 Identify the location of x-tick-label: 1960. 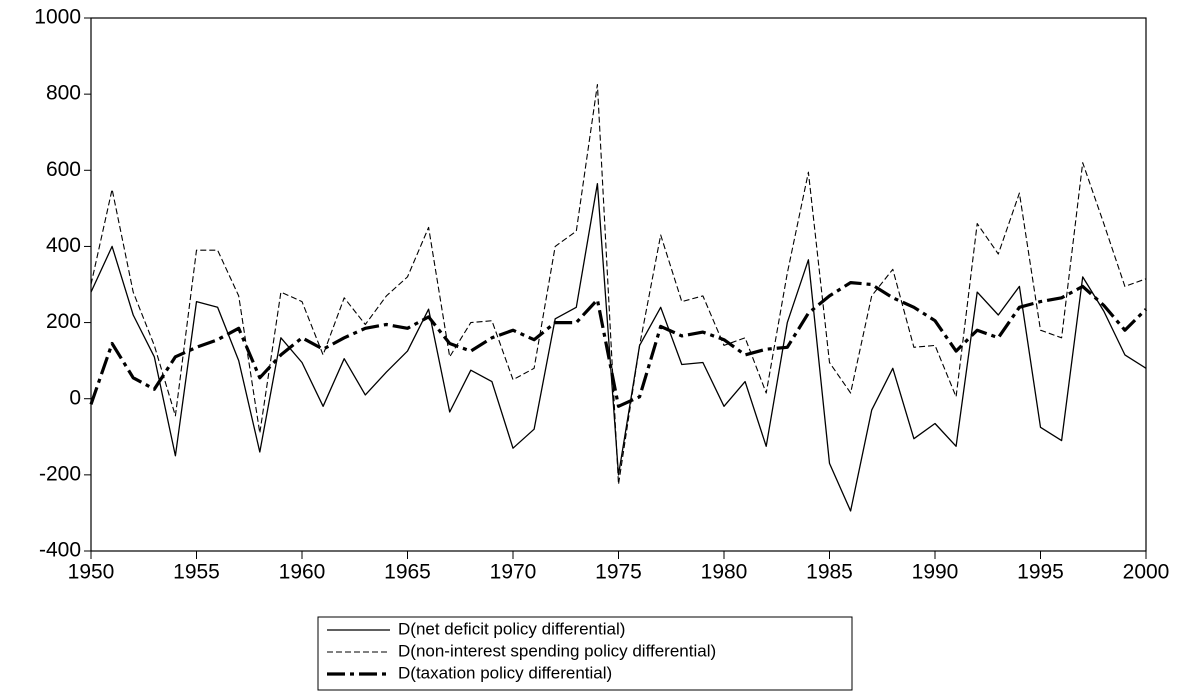
(302, 572).